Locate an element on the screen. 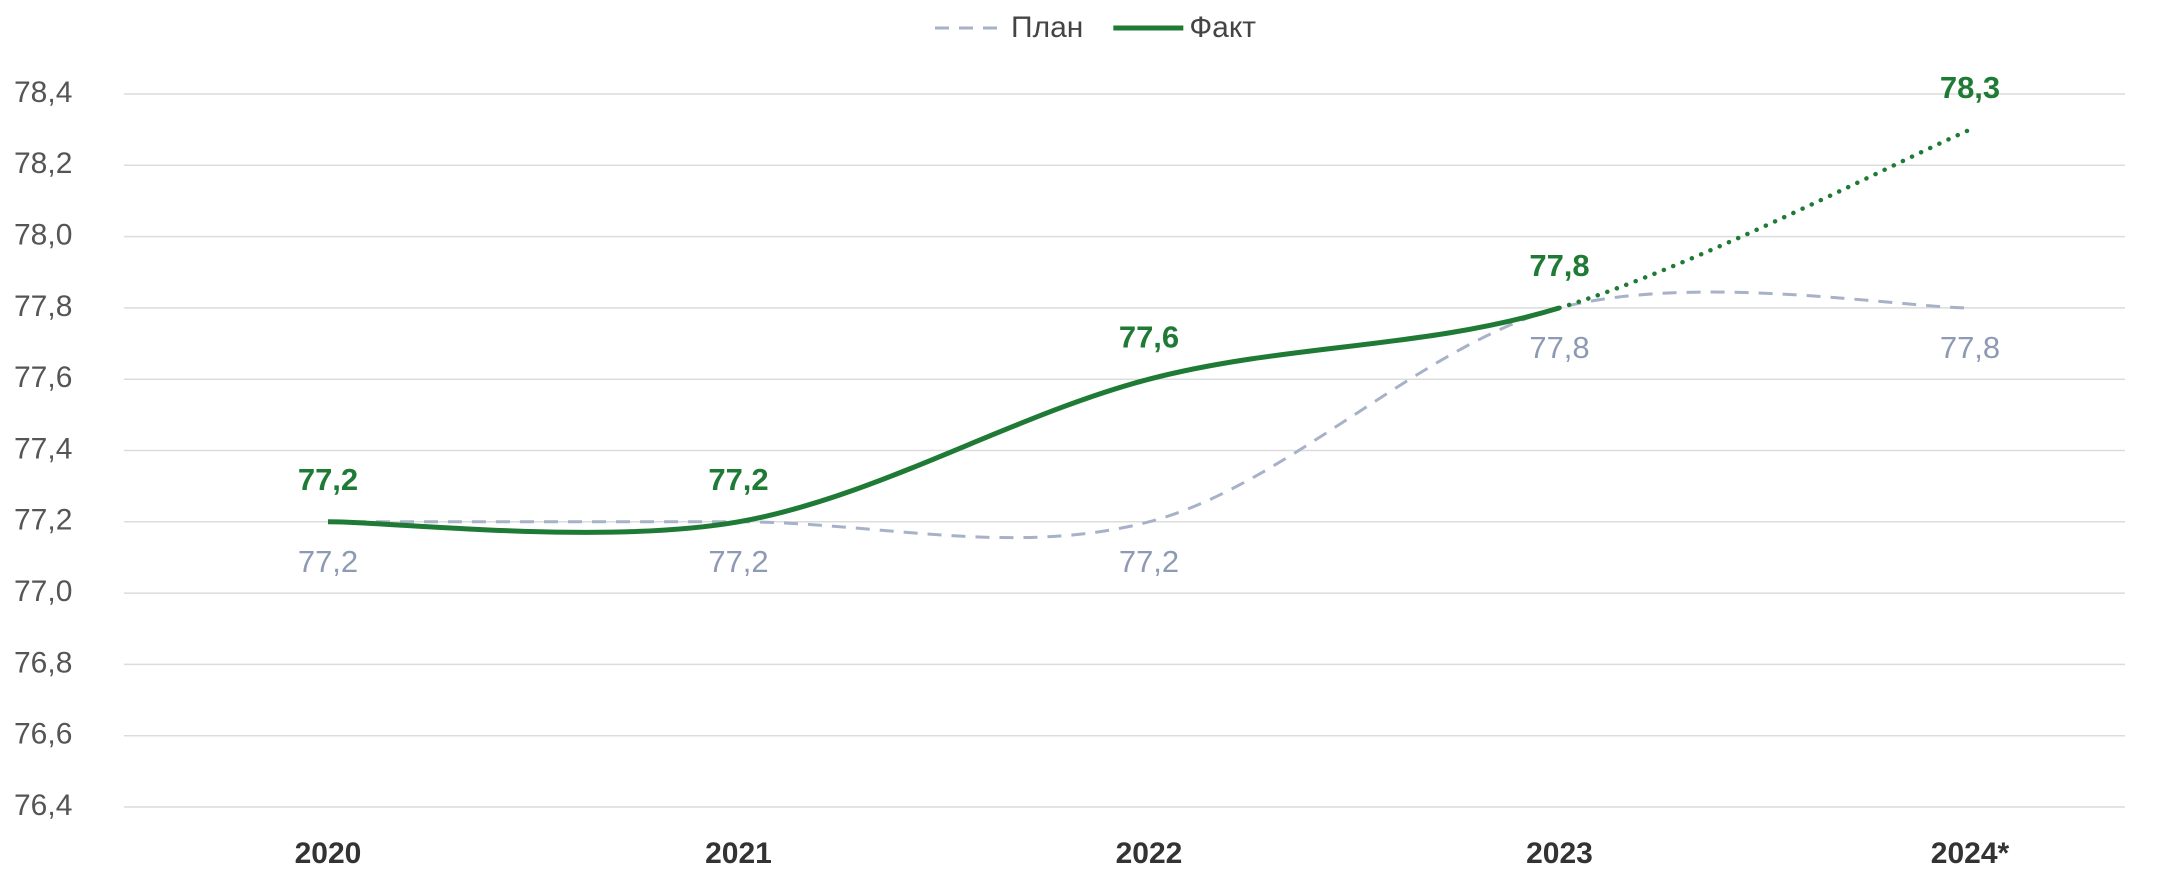  y-tick-label: 77,0 is located at coordinates (43, 591).